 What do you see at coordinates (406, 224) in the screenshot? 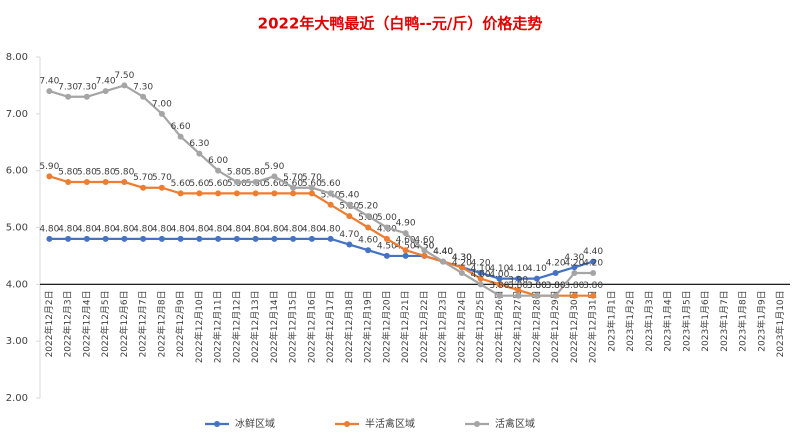
I see `data-label: 4.90` at bounding box center [406, 224].